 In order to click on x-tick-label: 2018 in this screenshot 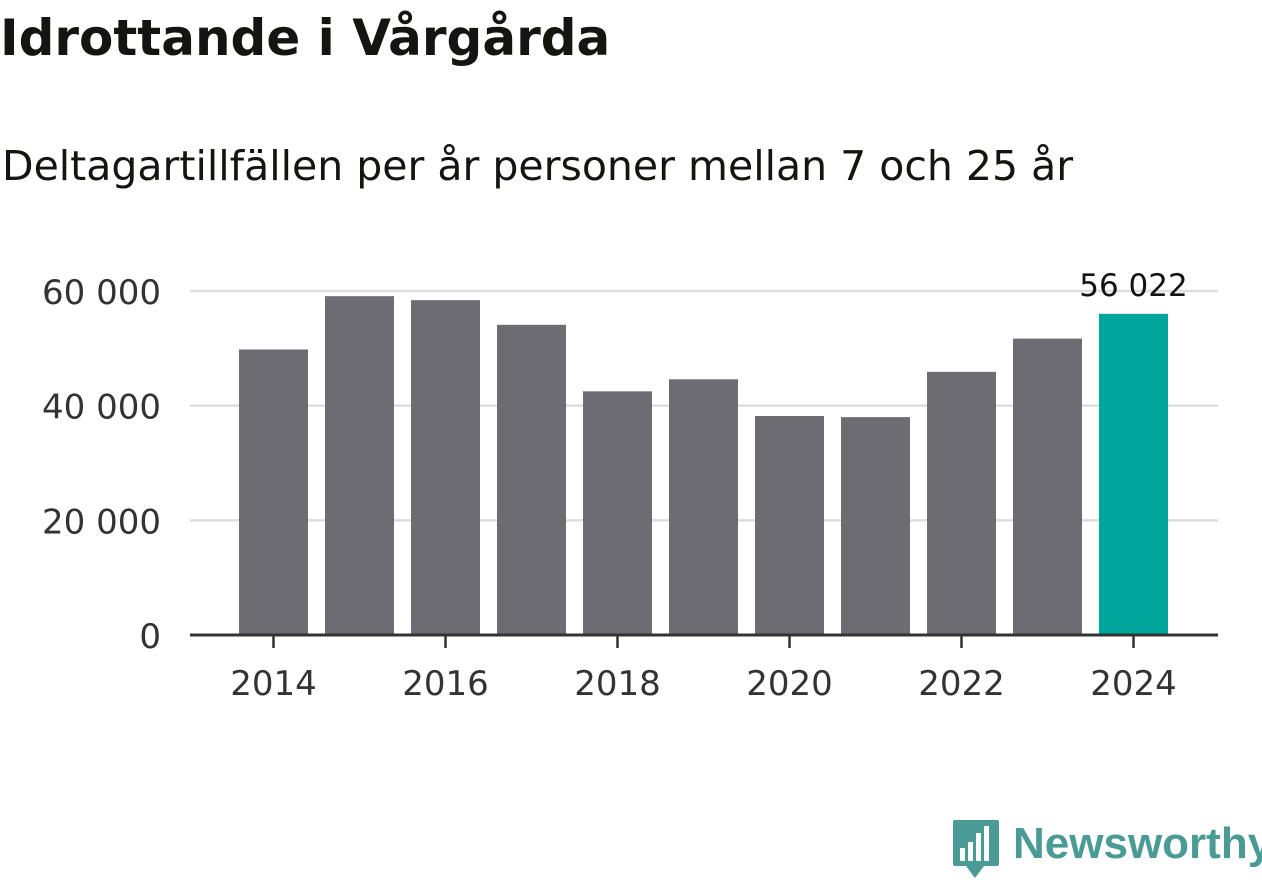, I will do `click(617, 684)`.